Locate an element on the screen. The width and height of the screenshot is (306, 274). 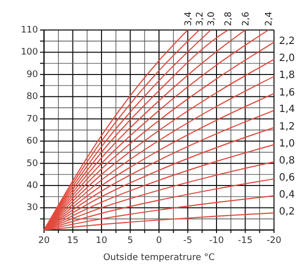
text: 2,4 is located at coordinates (269, 18).